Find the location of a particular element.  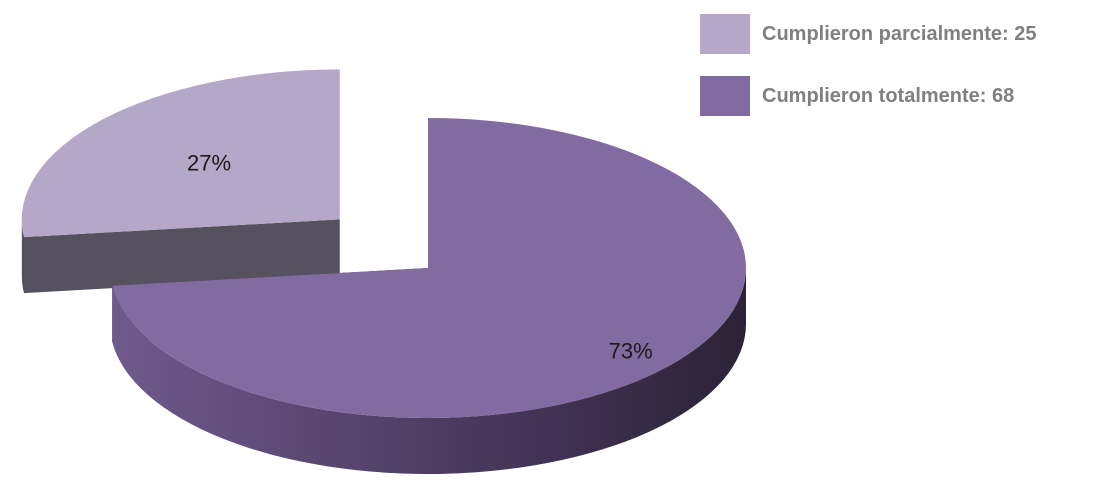

pie-slice-top is located at coordinates (180, 153).